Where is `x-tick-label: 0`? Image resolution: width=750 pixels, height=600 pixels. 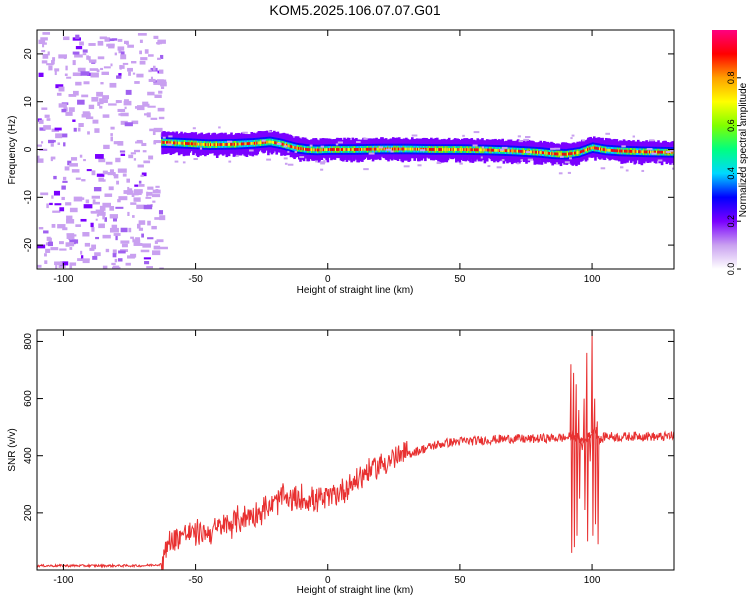 x-tick-label: 0 is located at coordinates (328, 580).